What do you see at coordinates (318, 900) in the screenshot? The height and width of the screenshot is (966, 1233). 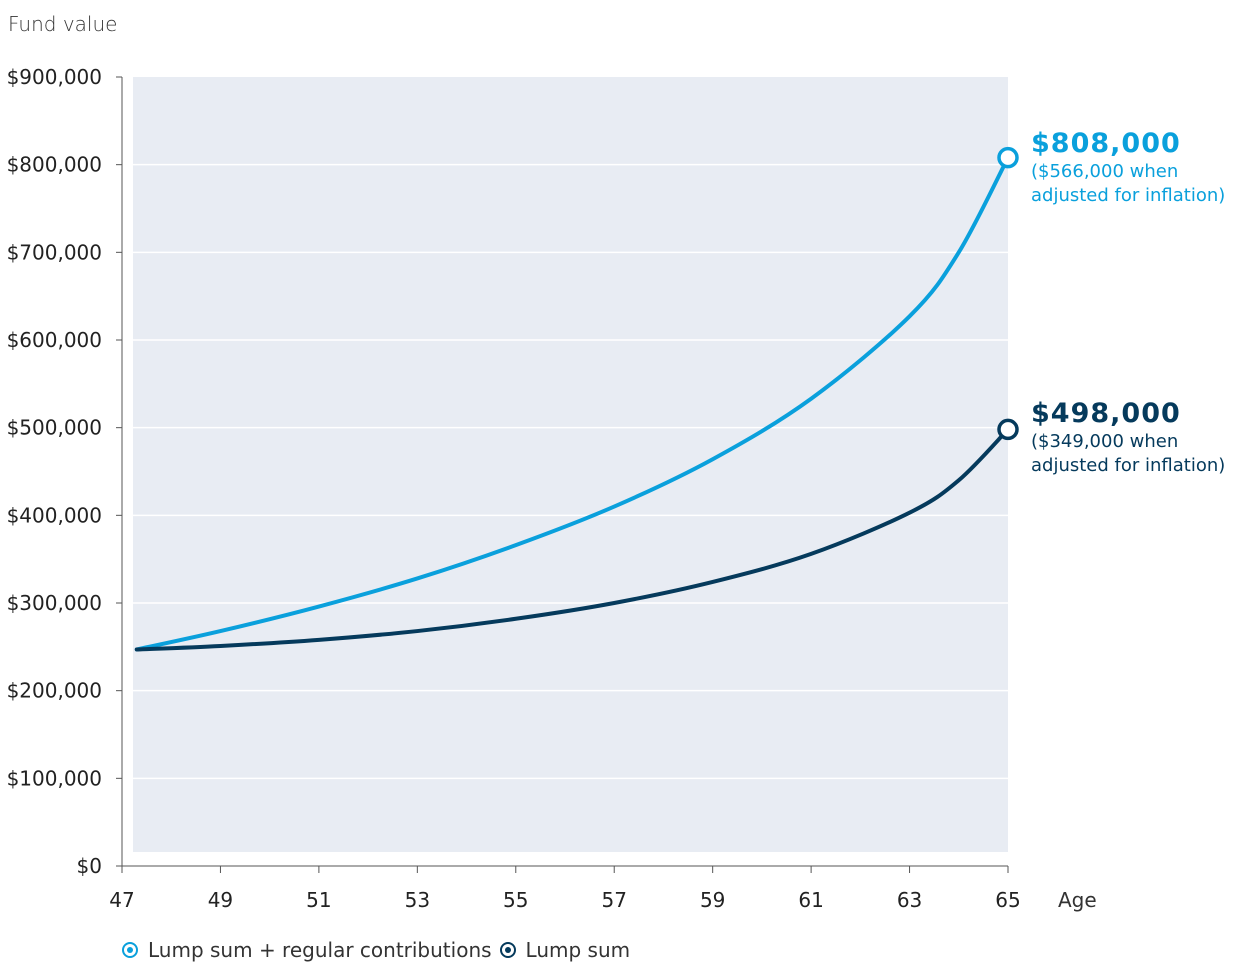 I see `x-tick-label: 51` at bounding box center [318, 900].